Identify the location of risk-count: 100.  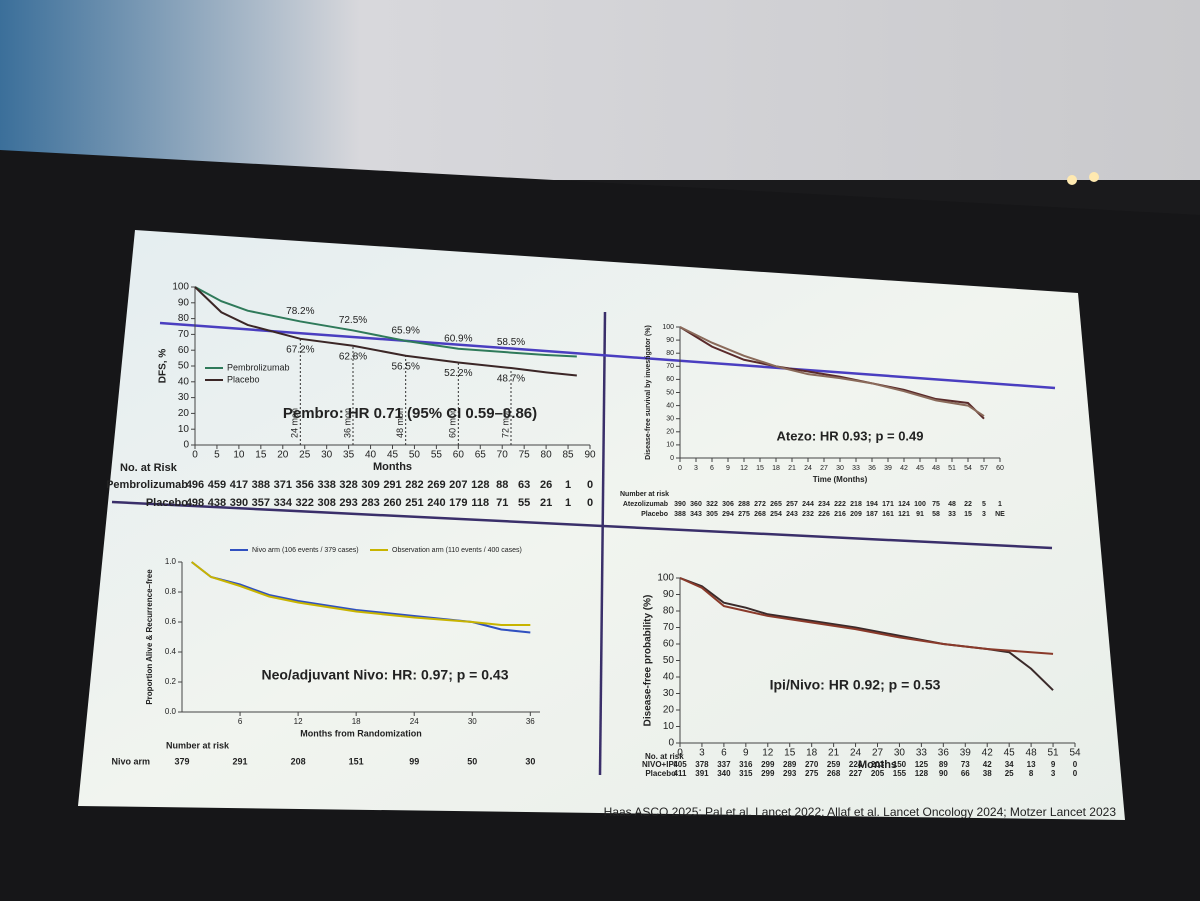
(920, 504).